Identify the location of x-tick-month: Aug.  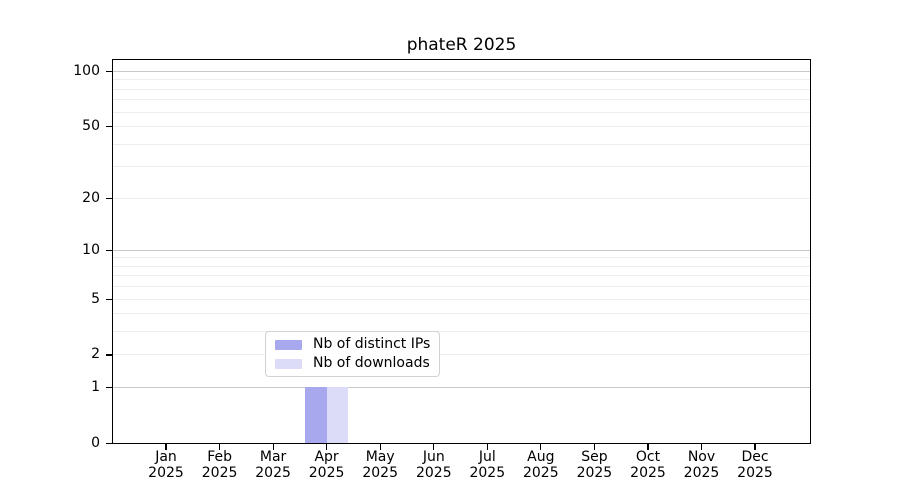
(541, 457).